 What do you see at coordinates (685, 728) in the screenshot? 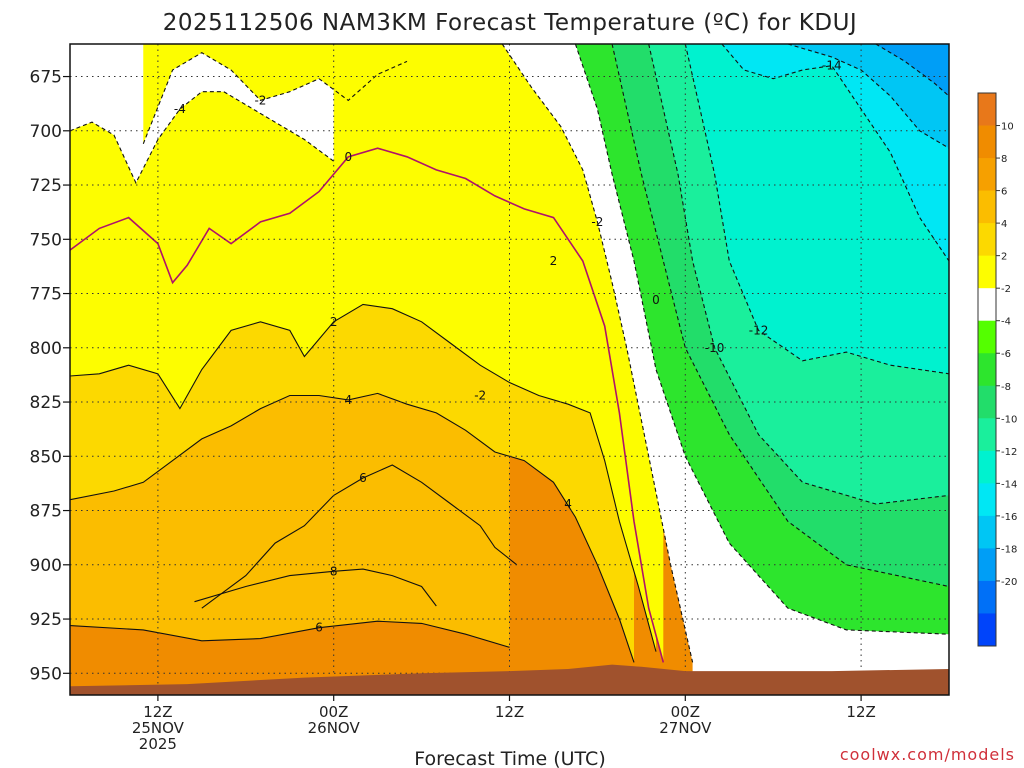
I see `x-tick-label: 27NOV` at bounding box center [685, 728].